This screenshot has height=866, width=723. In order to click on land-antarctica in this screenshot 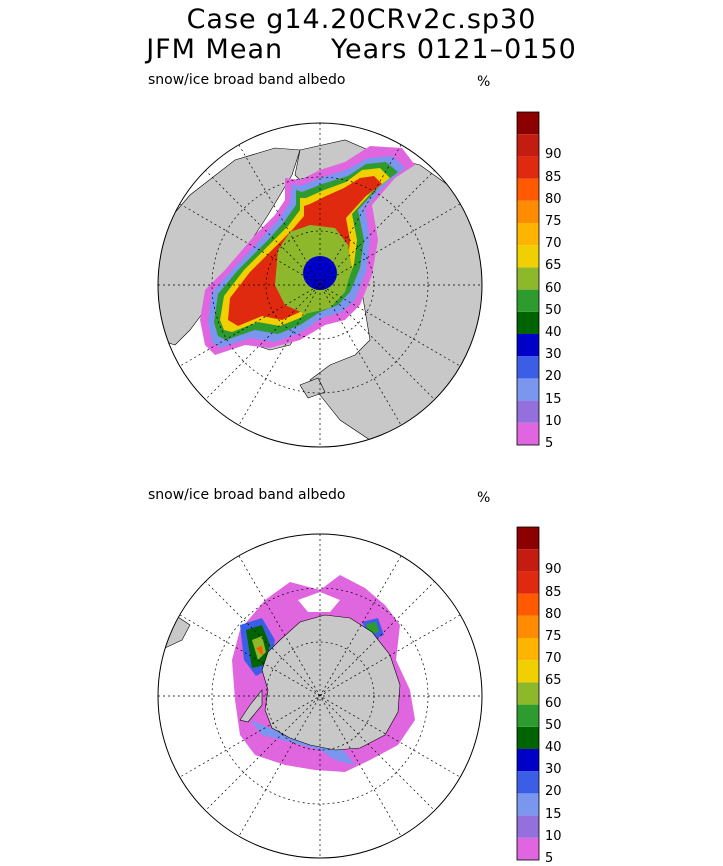, I will do `click(331, 682)`.